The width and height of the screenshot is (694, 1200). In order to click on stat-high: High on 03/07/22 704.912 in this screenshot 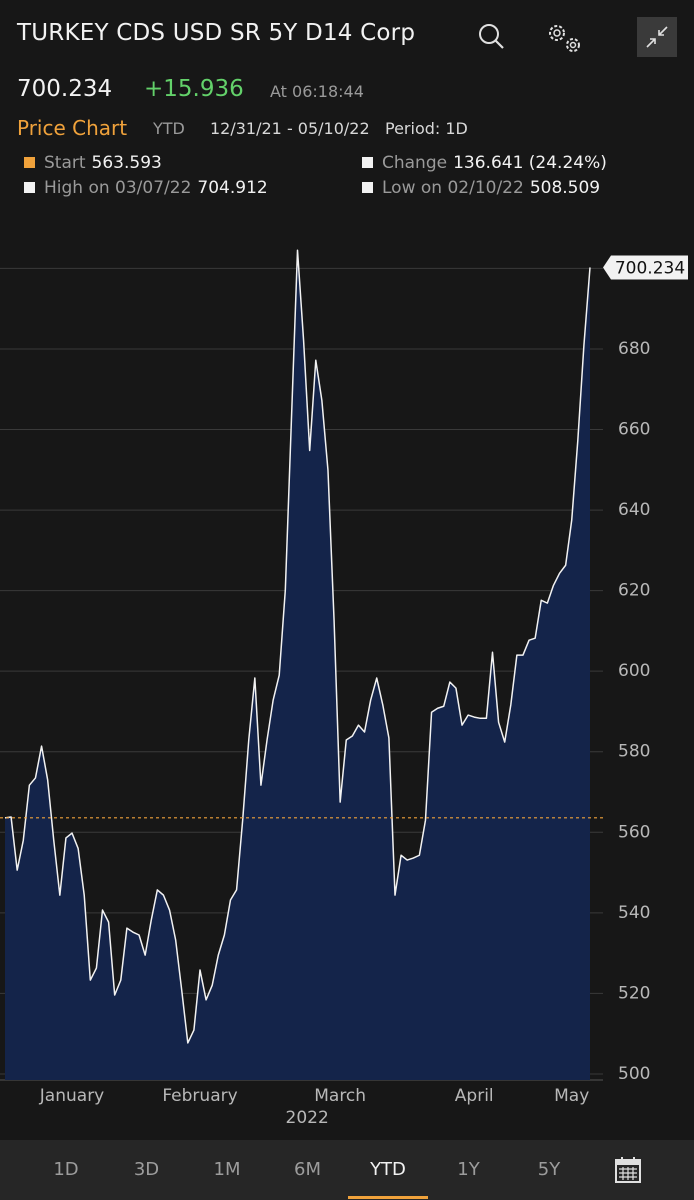, I will do `click(146, 188)`.